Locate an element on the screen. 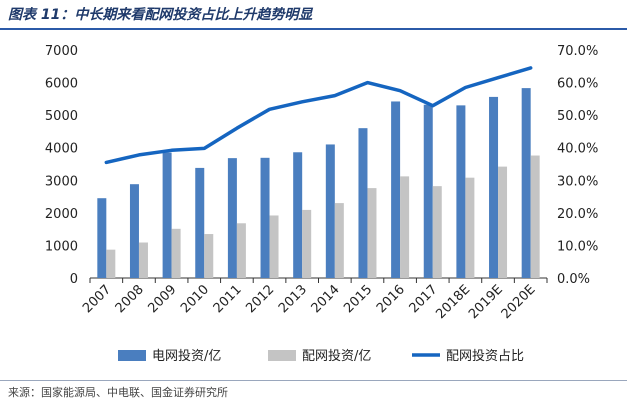 This screenshot has height=403, width=627. y-tick-label-left: 4000 is located at coordinates (61, 149).